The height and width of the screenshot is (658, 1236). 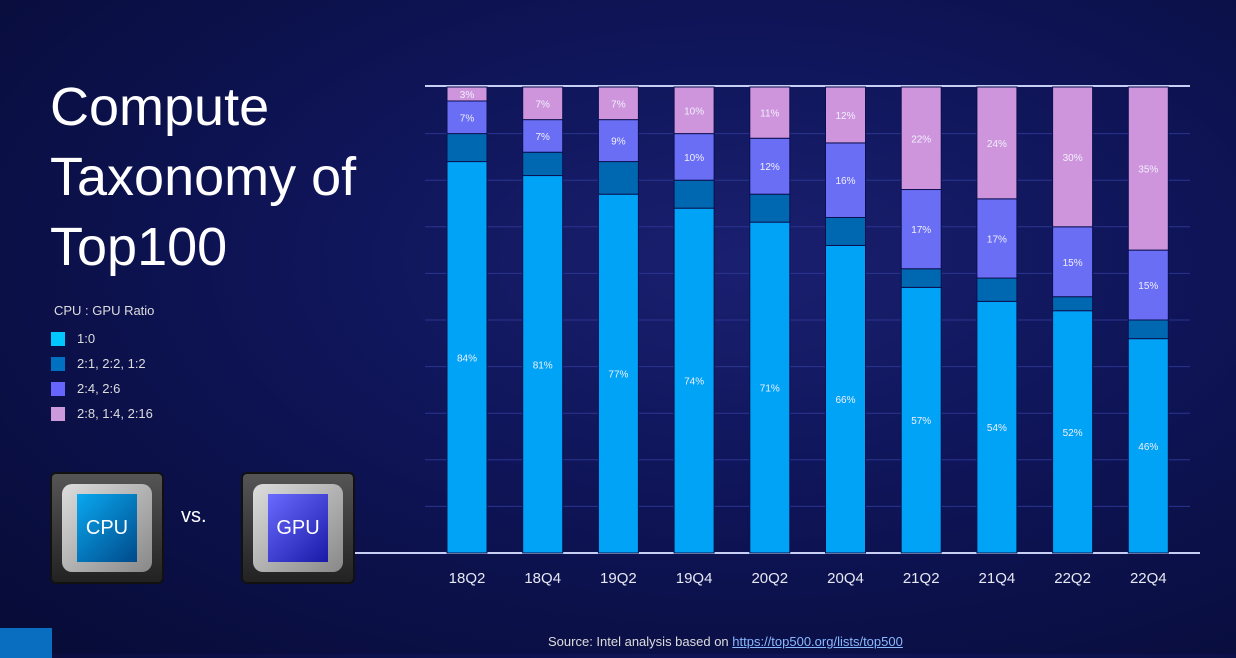 I want to click on data-label: 22%, so click(x=921, y=139).